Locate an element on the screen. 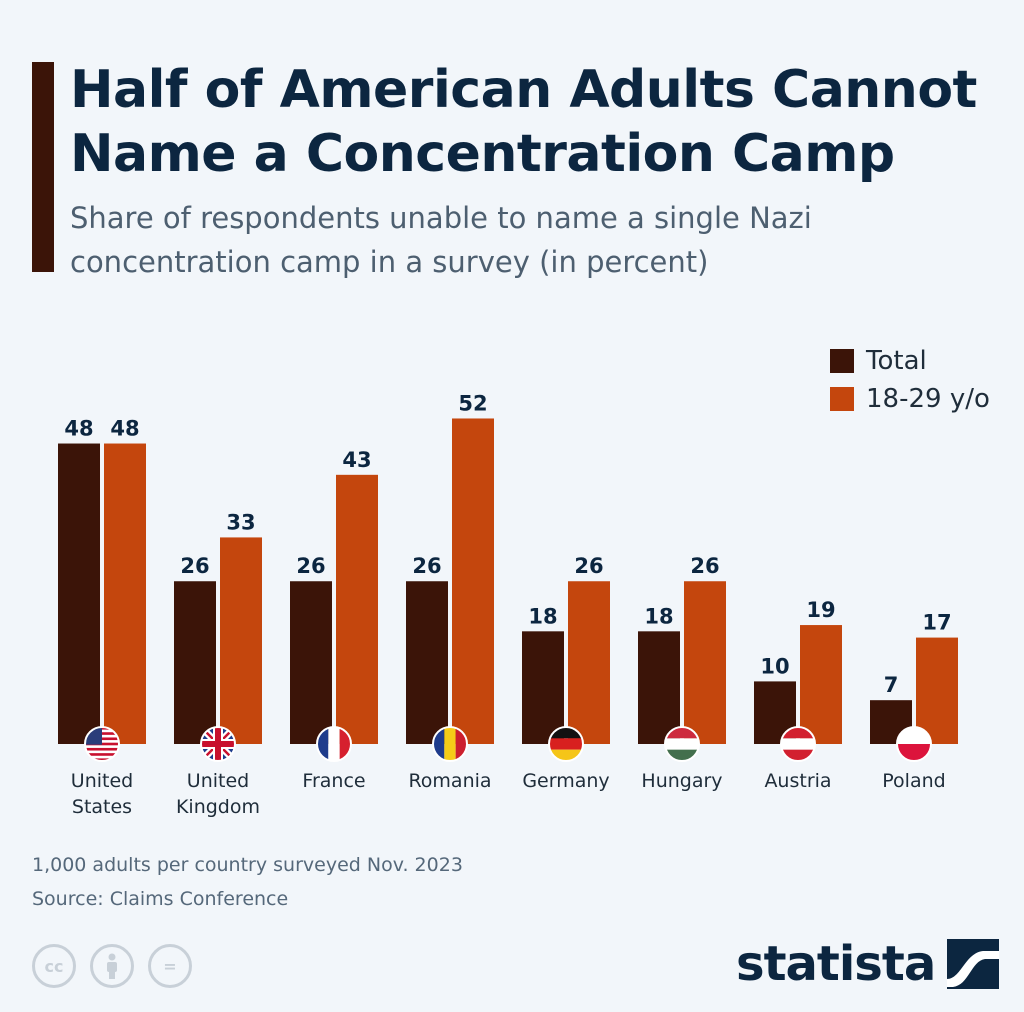 This screenshot has height=1012, width=1024. x-tick-label-poland-0: Poland is located at coordinates (913, 781).